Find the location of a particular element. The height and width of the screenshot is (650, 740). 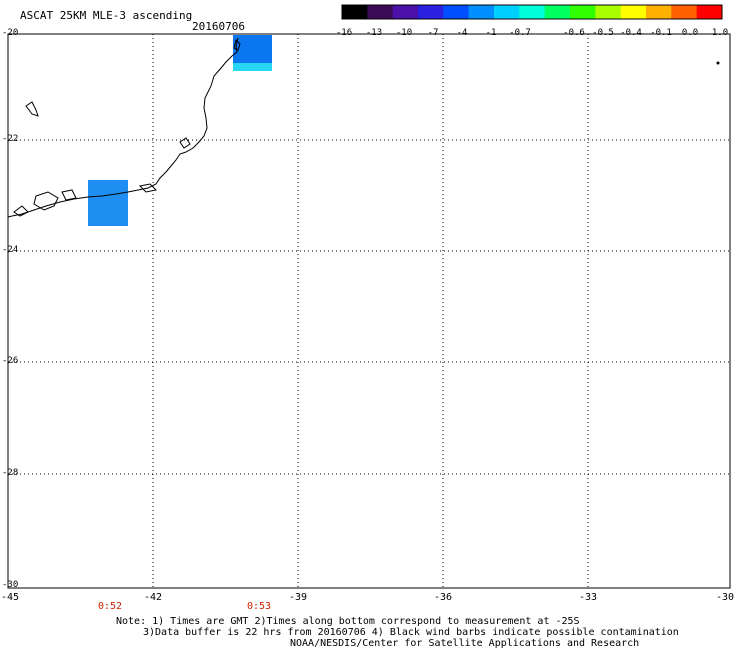

lon-label: -36 is located at coordinates (443, 597).